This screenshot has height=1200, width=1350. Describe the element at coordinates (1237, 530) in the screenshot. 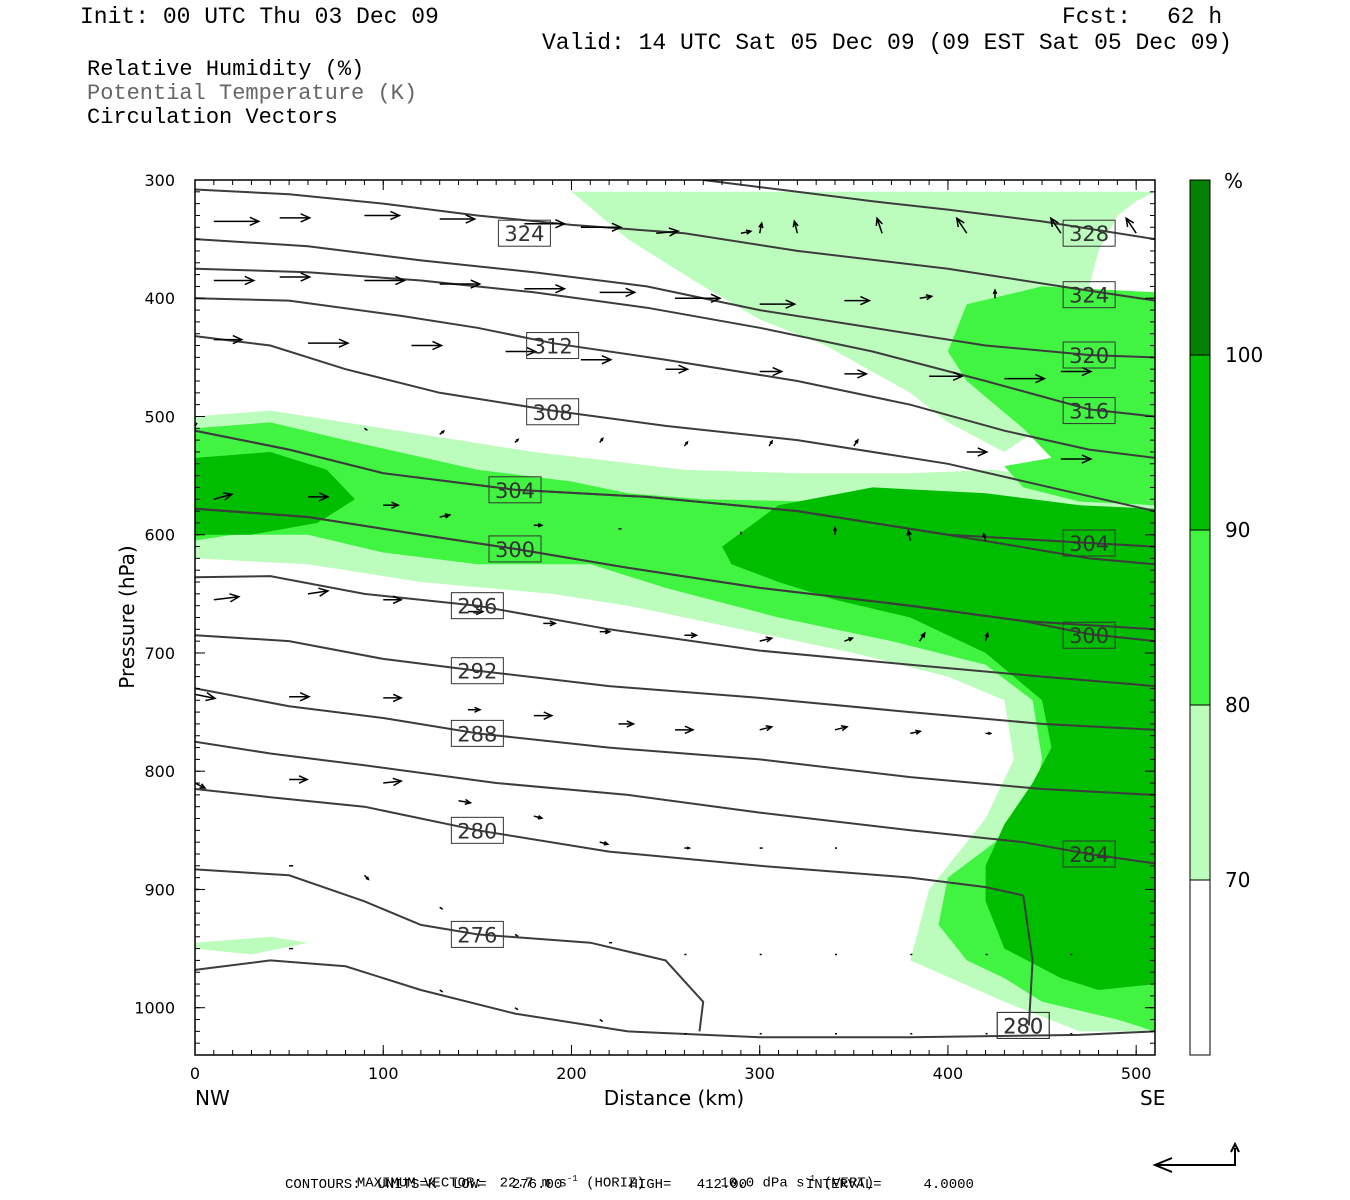

I see `colorbar-level-label: 90` at that location.